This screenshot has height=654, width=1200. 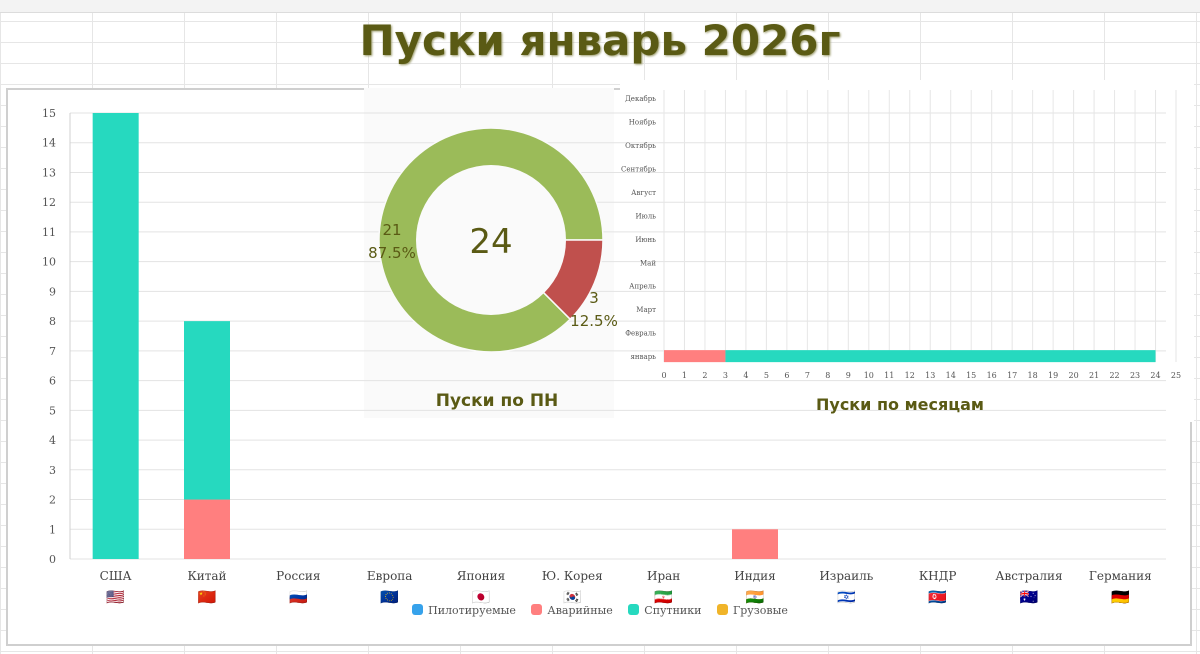 What do you see at coordinates (1155, 375) in the screenshot?
I see `month-x-tick-label: 24` at bounding box center [1155, 375].